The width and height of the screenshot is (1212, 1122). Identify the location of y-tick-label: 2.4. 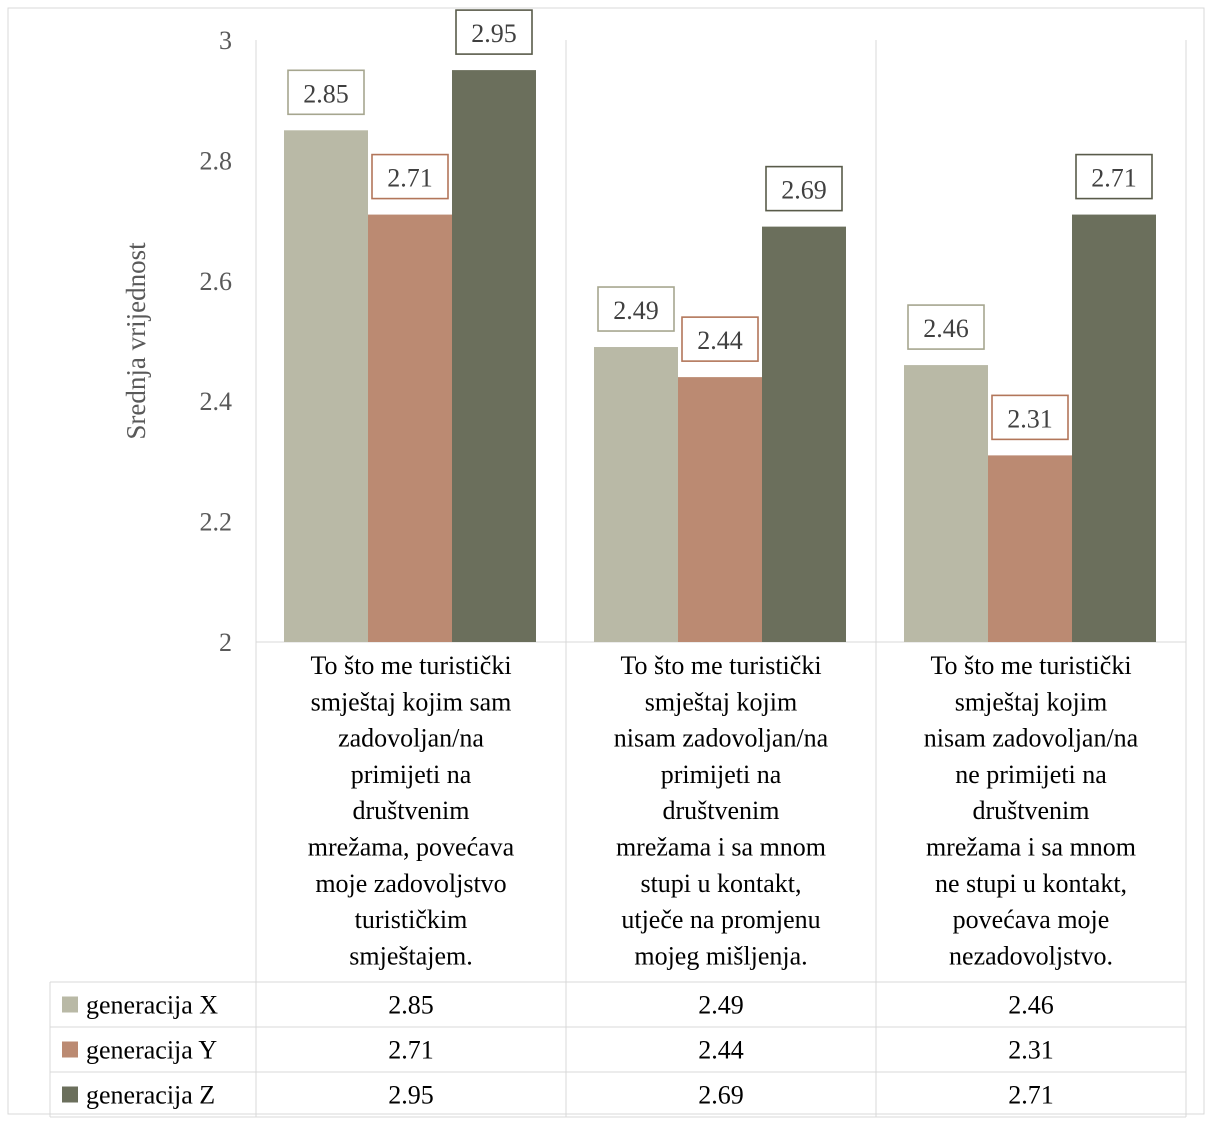
(216, 401).